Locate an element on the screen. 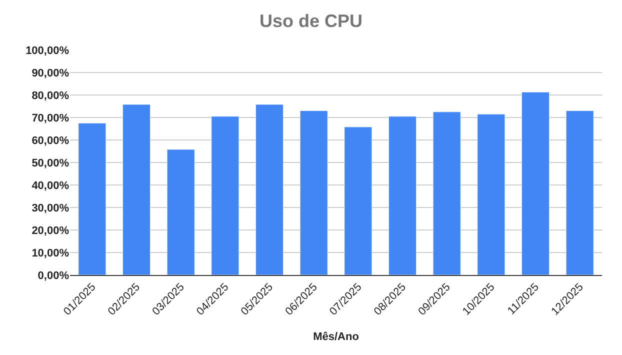  y-tick-label: 60,00% is located at coordinates (51, 140).